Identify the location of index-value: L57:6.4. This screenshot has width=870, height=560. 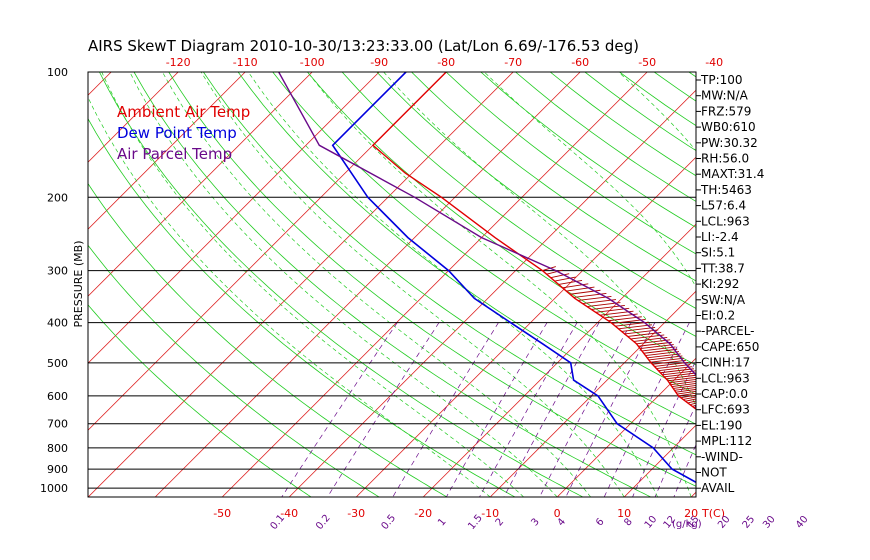
(723, 206).